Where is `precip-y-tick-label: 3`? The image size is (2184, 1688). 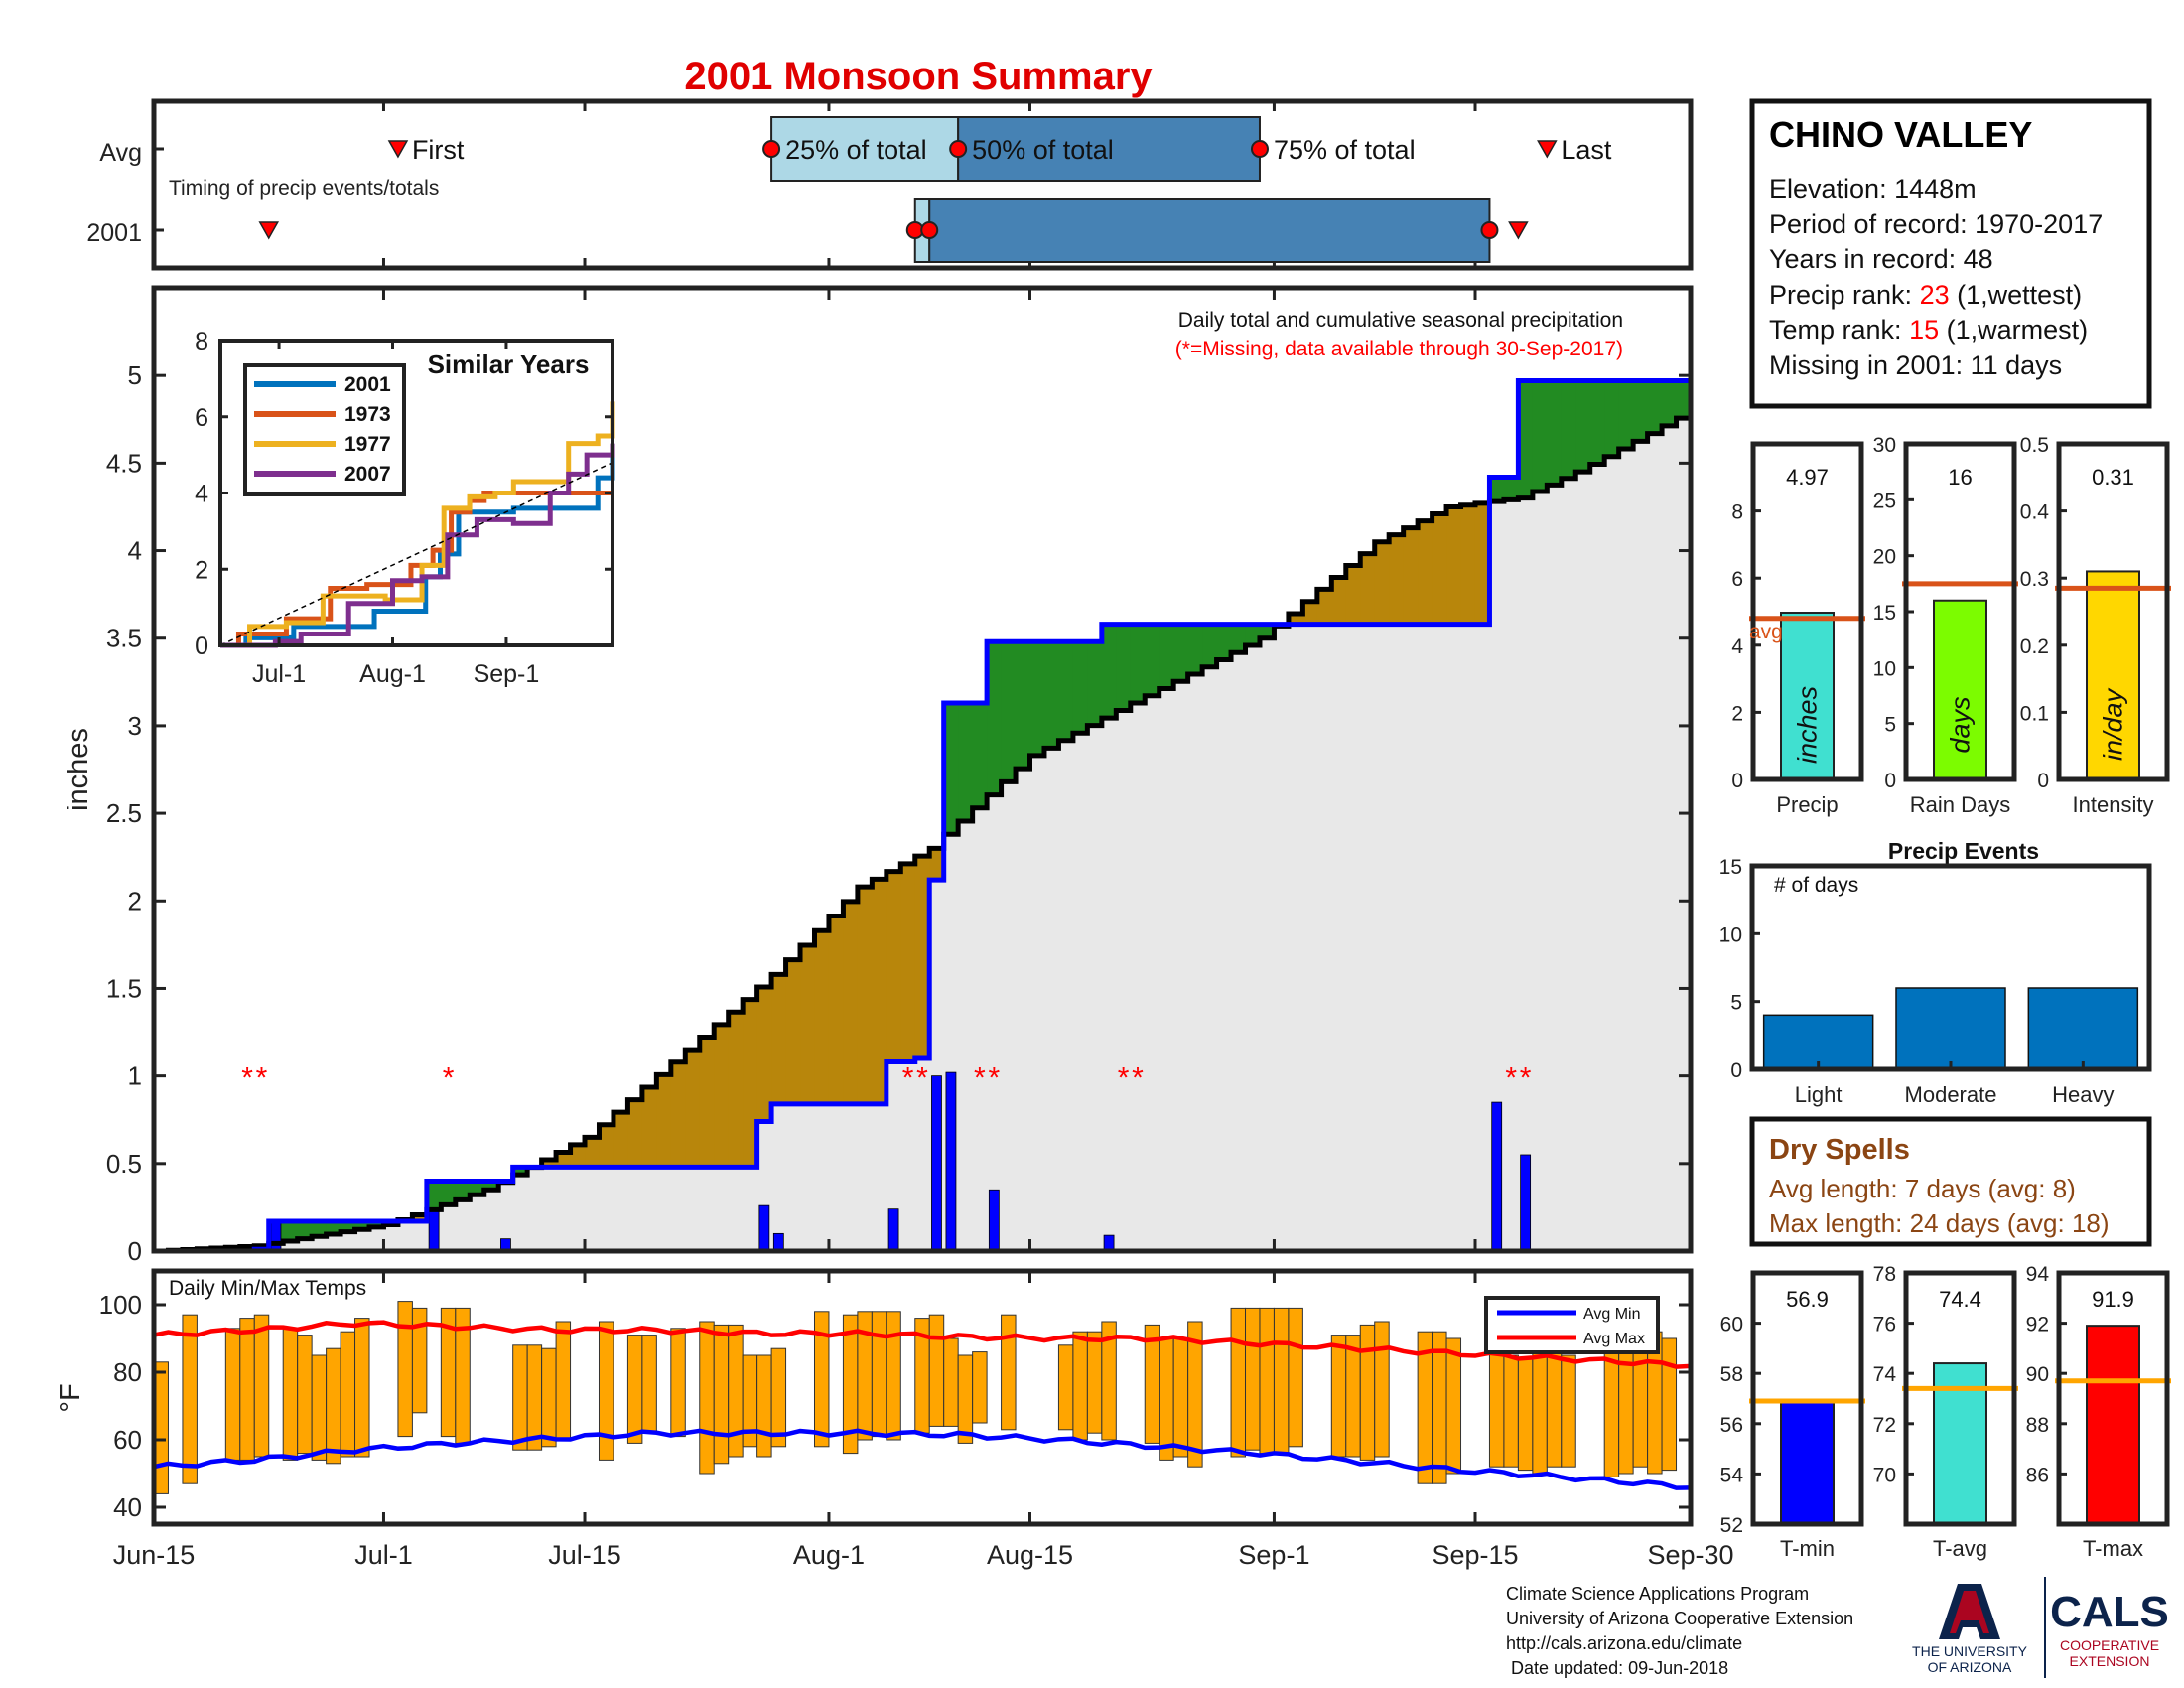 precip-y-tick-label: 3 is located at coordinates (135, 726).